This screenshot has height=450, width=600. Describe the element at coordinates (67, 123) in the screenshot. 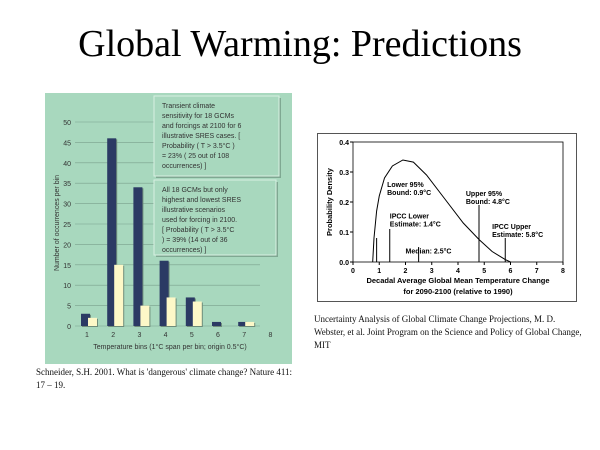

I see `y-tick-label: 50` at that location.